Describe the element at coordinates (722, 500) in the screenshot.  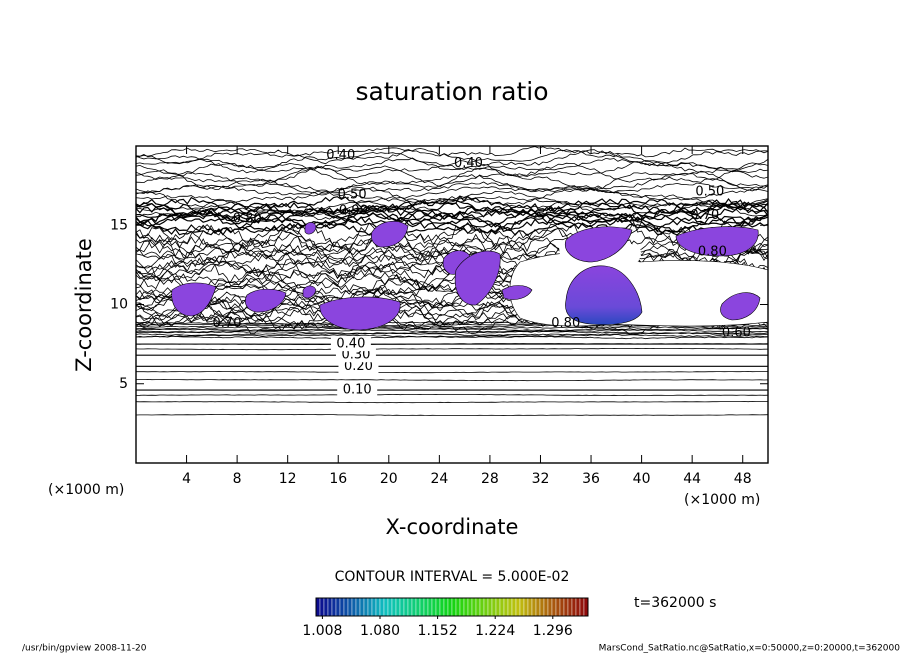
I see `x-unit: (×1000 m)` at that location.